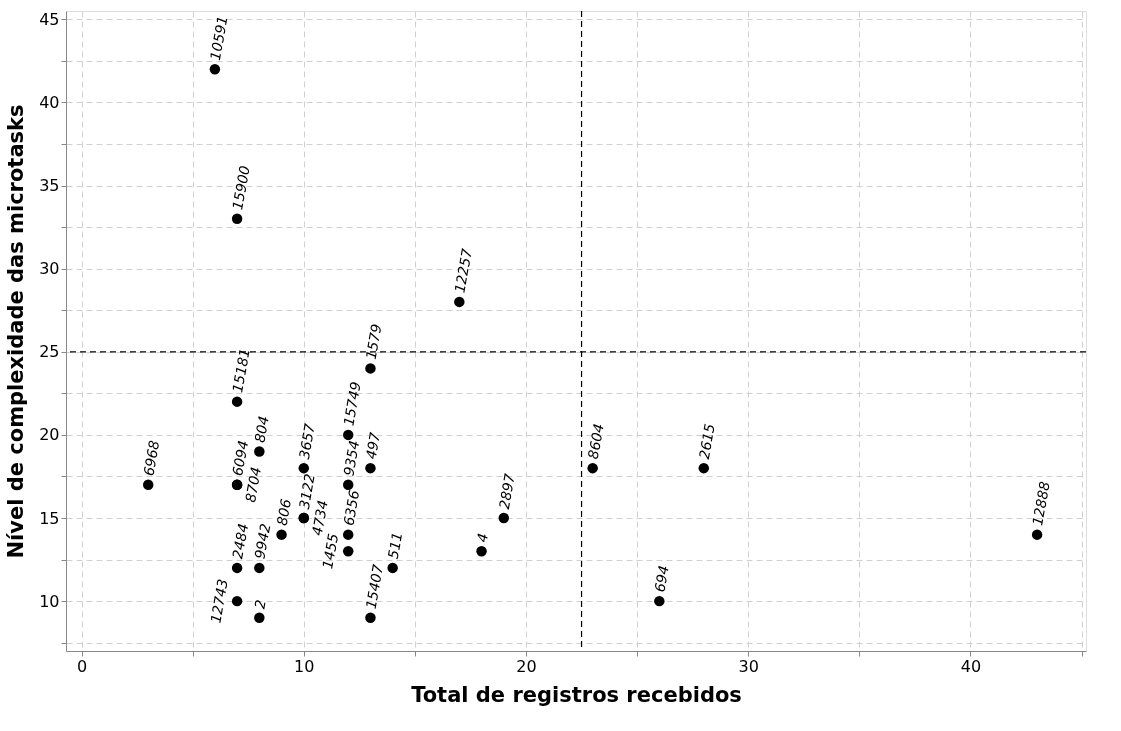 Image resolution: width=1121 pixels, height=731 pixels. I want to click on annotation: 12888, so click(1041, 503).